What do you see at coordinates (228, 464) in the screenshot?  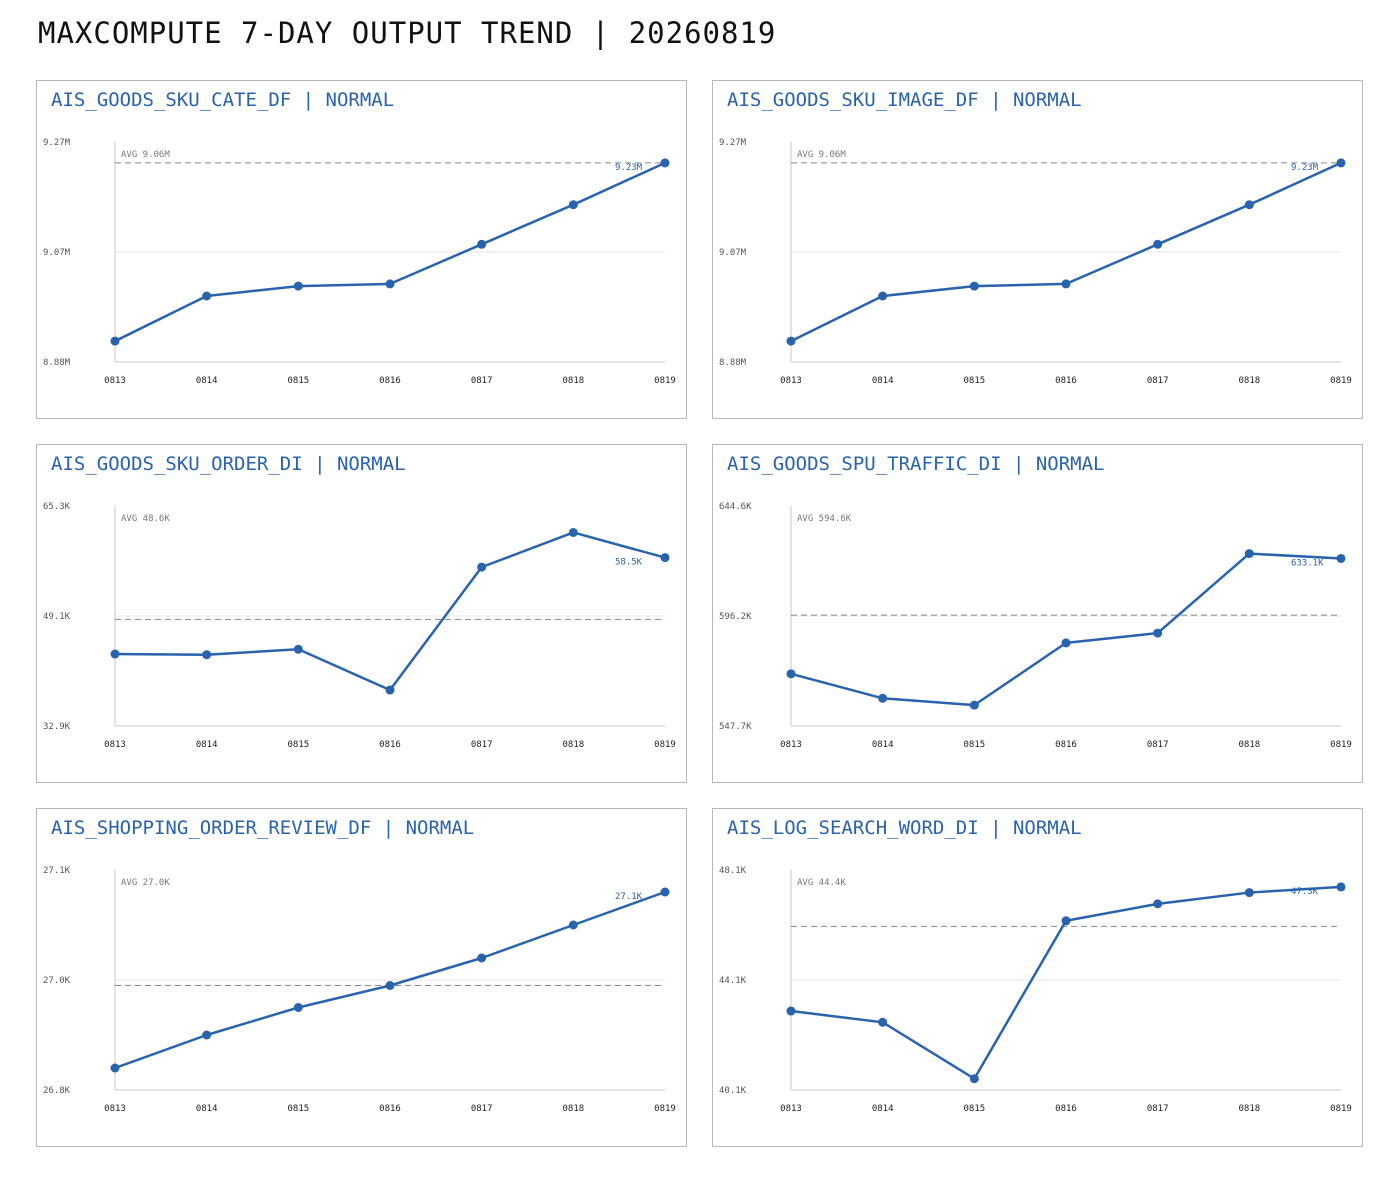 I see `chart-title: AIS_GOODS_SKU_ORDER_DI | NORMAL` at bounding box center [228, 464].